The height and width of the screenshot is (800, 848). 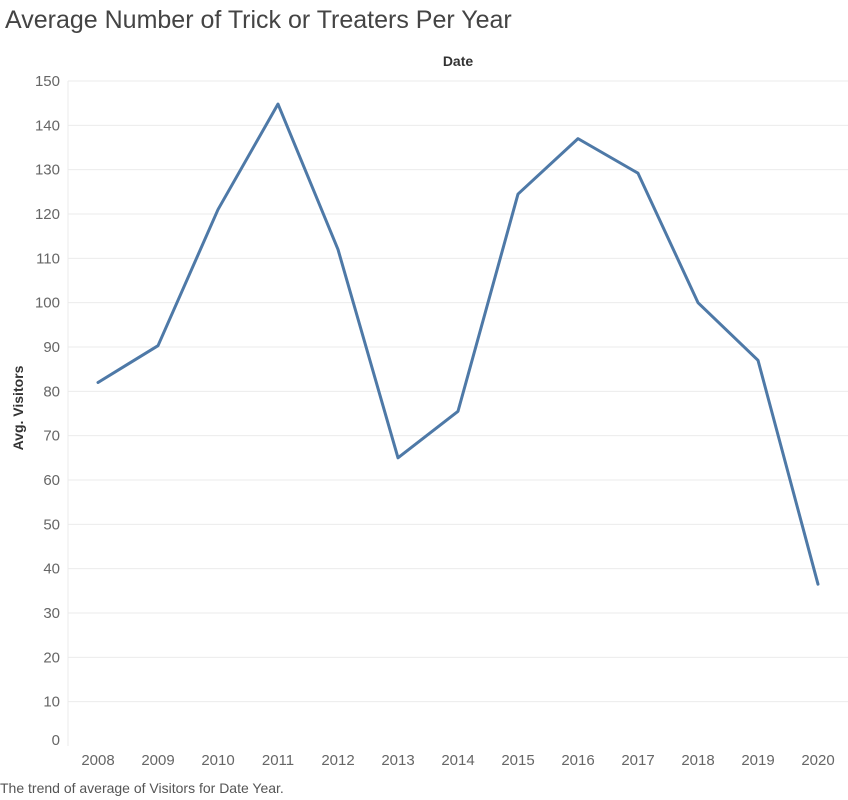 I want to click on y-tick-label: 40, so click(x=51, y=569).